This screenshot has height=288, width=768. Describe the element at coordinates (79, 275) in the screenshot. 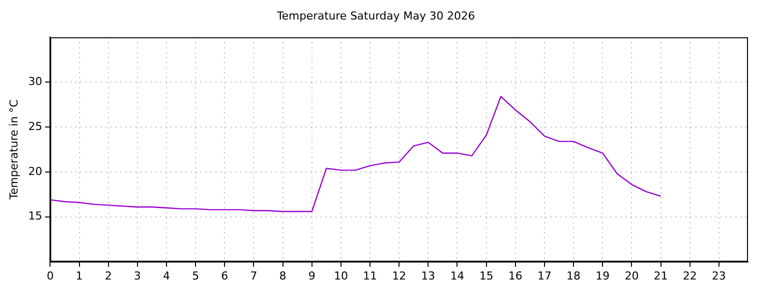

I see `x-tick-label: 1` at that location.